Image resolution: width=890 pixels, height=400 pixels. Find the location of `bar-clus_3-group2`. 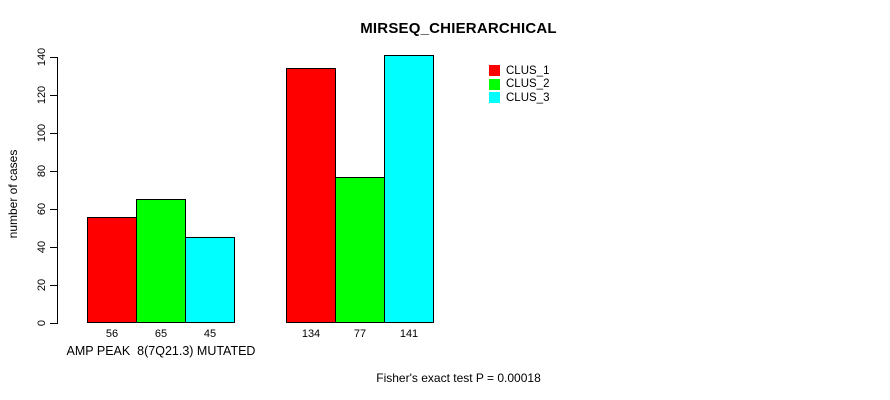

bar-clus_3-group2 is located at coordinates (409, 189).